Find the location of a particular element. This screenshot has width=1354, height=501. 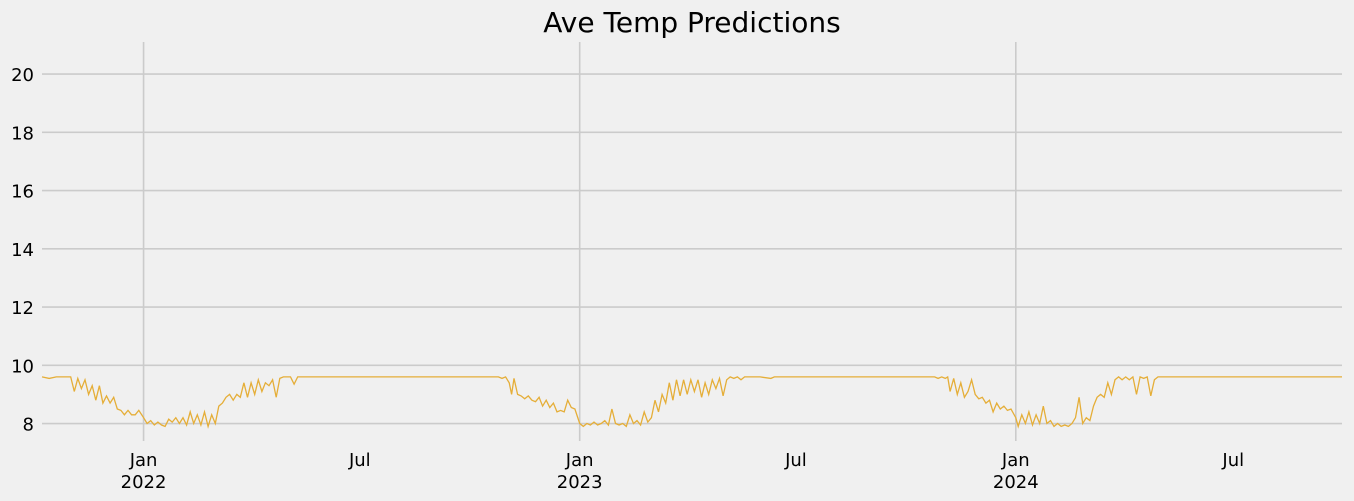

y-tick-label: 8 is located at coordinates (28, 425).